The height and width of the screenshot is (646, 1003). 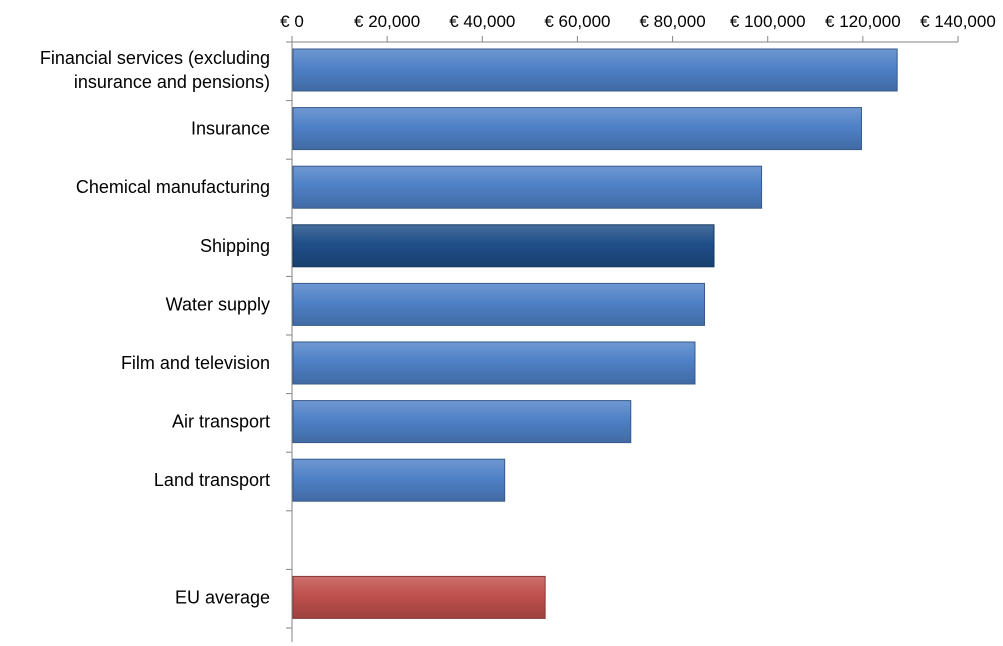 I want to click on category-label: Water supply, so click(x=218, y=304).